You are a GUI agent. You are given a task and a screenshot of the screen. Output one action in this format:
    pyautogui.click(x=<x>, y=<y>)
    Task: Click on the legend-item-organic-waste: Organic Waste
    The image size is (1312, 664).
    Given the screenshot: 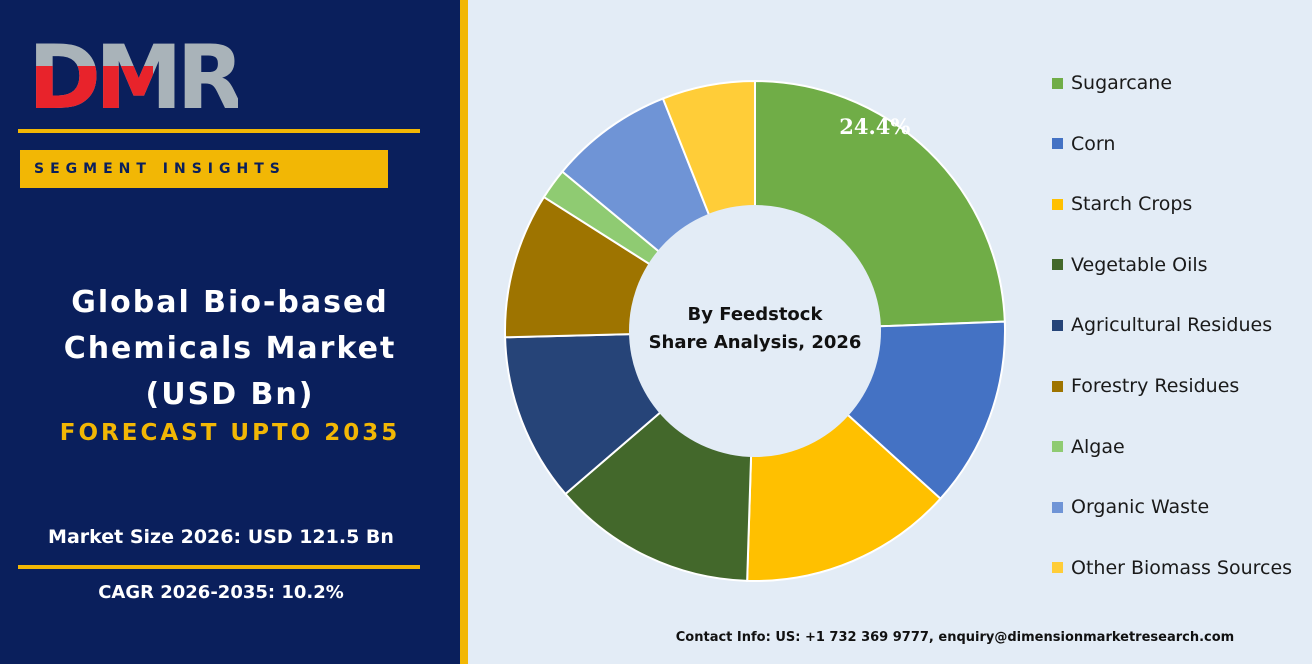 What is the action you would take?
    pyautogui.click(x=1130, y=507)
    